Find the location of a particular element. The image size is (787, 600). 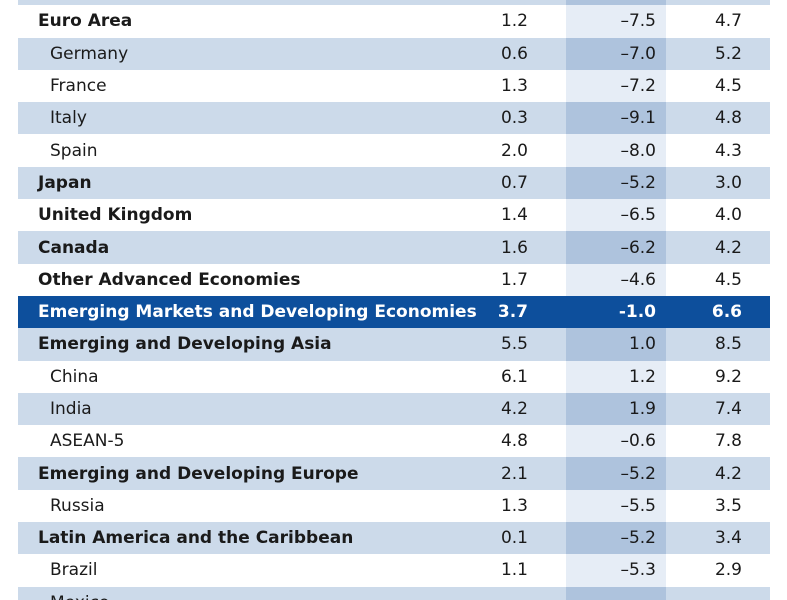

table-row: Spain 2.0 –8.0 4.3 is located at coordinates (394, 150).